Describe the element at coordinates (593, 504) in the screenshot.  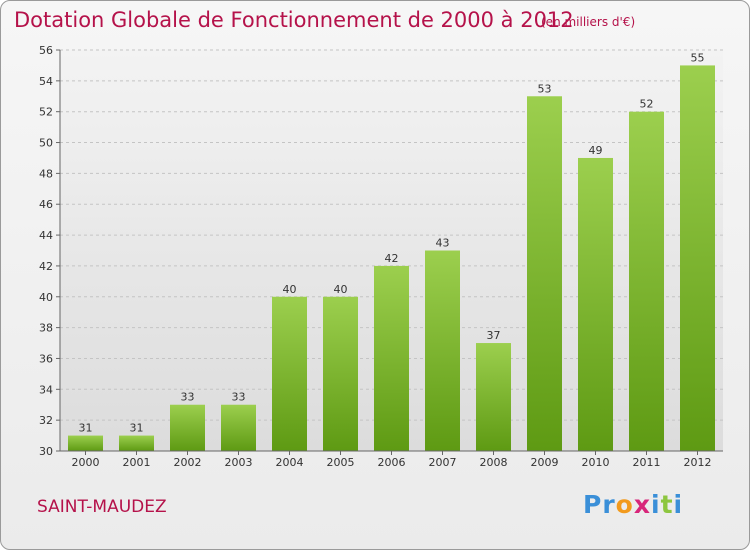
I see `logo-letter: P` at that location.